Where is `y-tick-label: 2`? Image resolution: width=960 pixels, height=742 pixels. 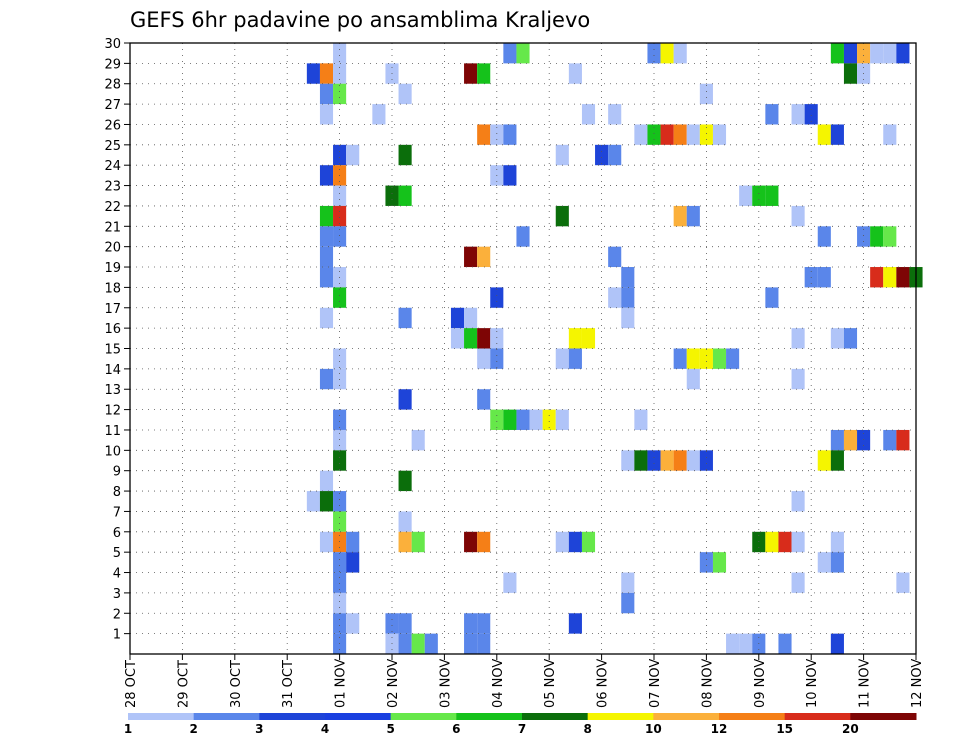
y-tick-label: 2 is located at coordinates (117, 614).